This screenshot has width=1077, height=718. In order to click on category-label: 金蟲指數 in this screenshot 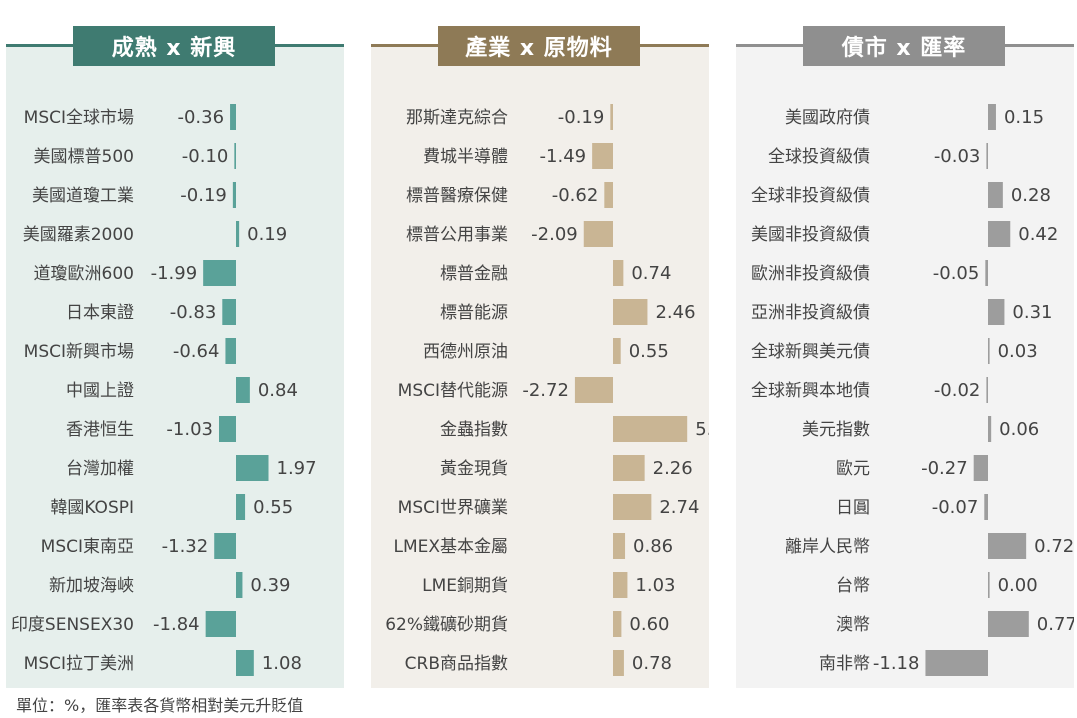, I will do `click(474, 430)`.